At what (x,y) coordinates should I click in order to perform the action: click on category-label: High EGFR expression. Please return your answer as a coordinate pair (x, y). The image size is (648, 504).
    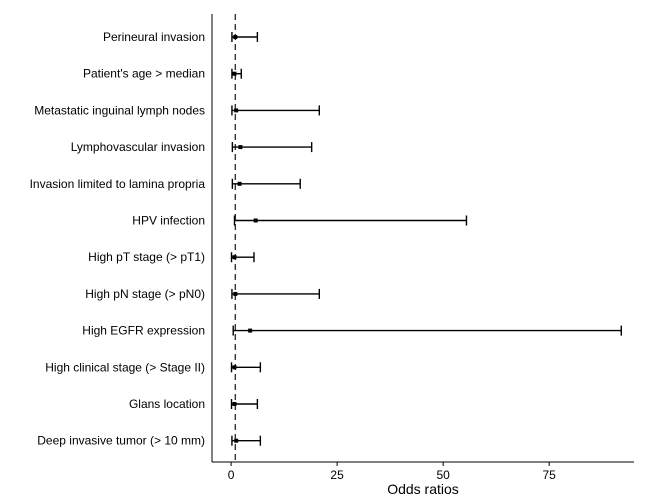
    Looking at the image, I should click on (143, 331).